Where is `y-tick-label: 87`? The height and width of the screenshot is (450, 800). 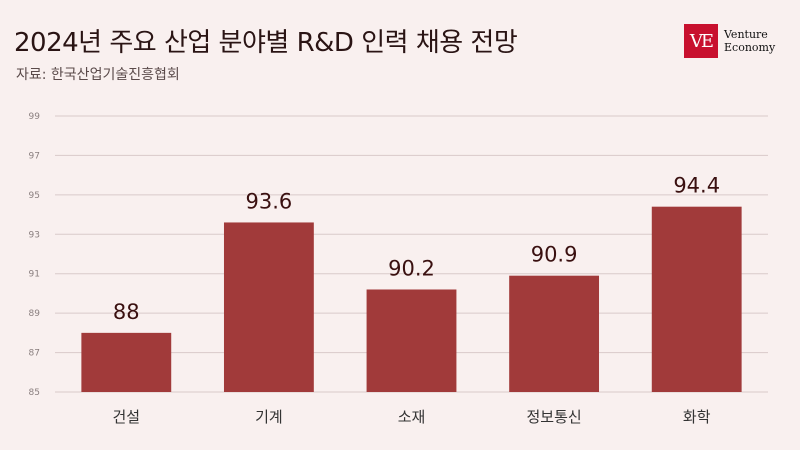 y-tick-label: 87 is located at coordinates (34, 354).